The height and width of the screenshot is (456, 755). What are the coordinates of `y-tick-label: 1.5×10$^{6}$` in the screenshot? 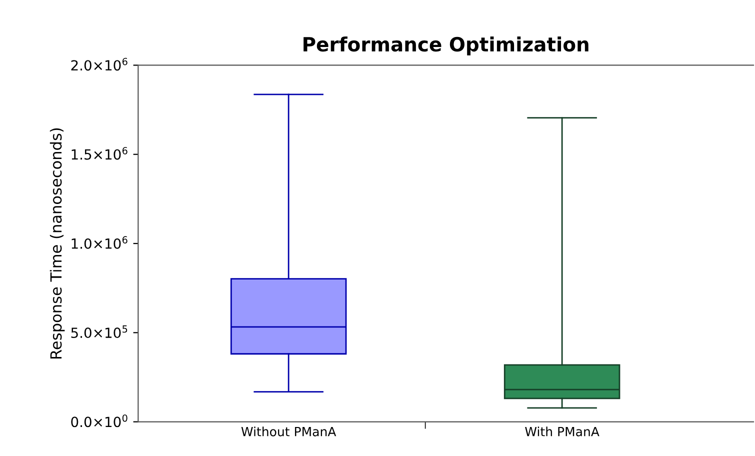 It's located at (100, 153).